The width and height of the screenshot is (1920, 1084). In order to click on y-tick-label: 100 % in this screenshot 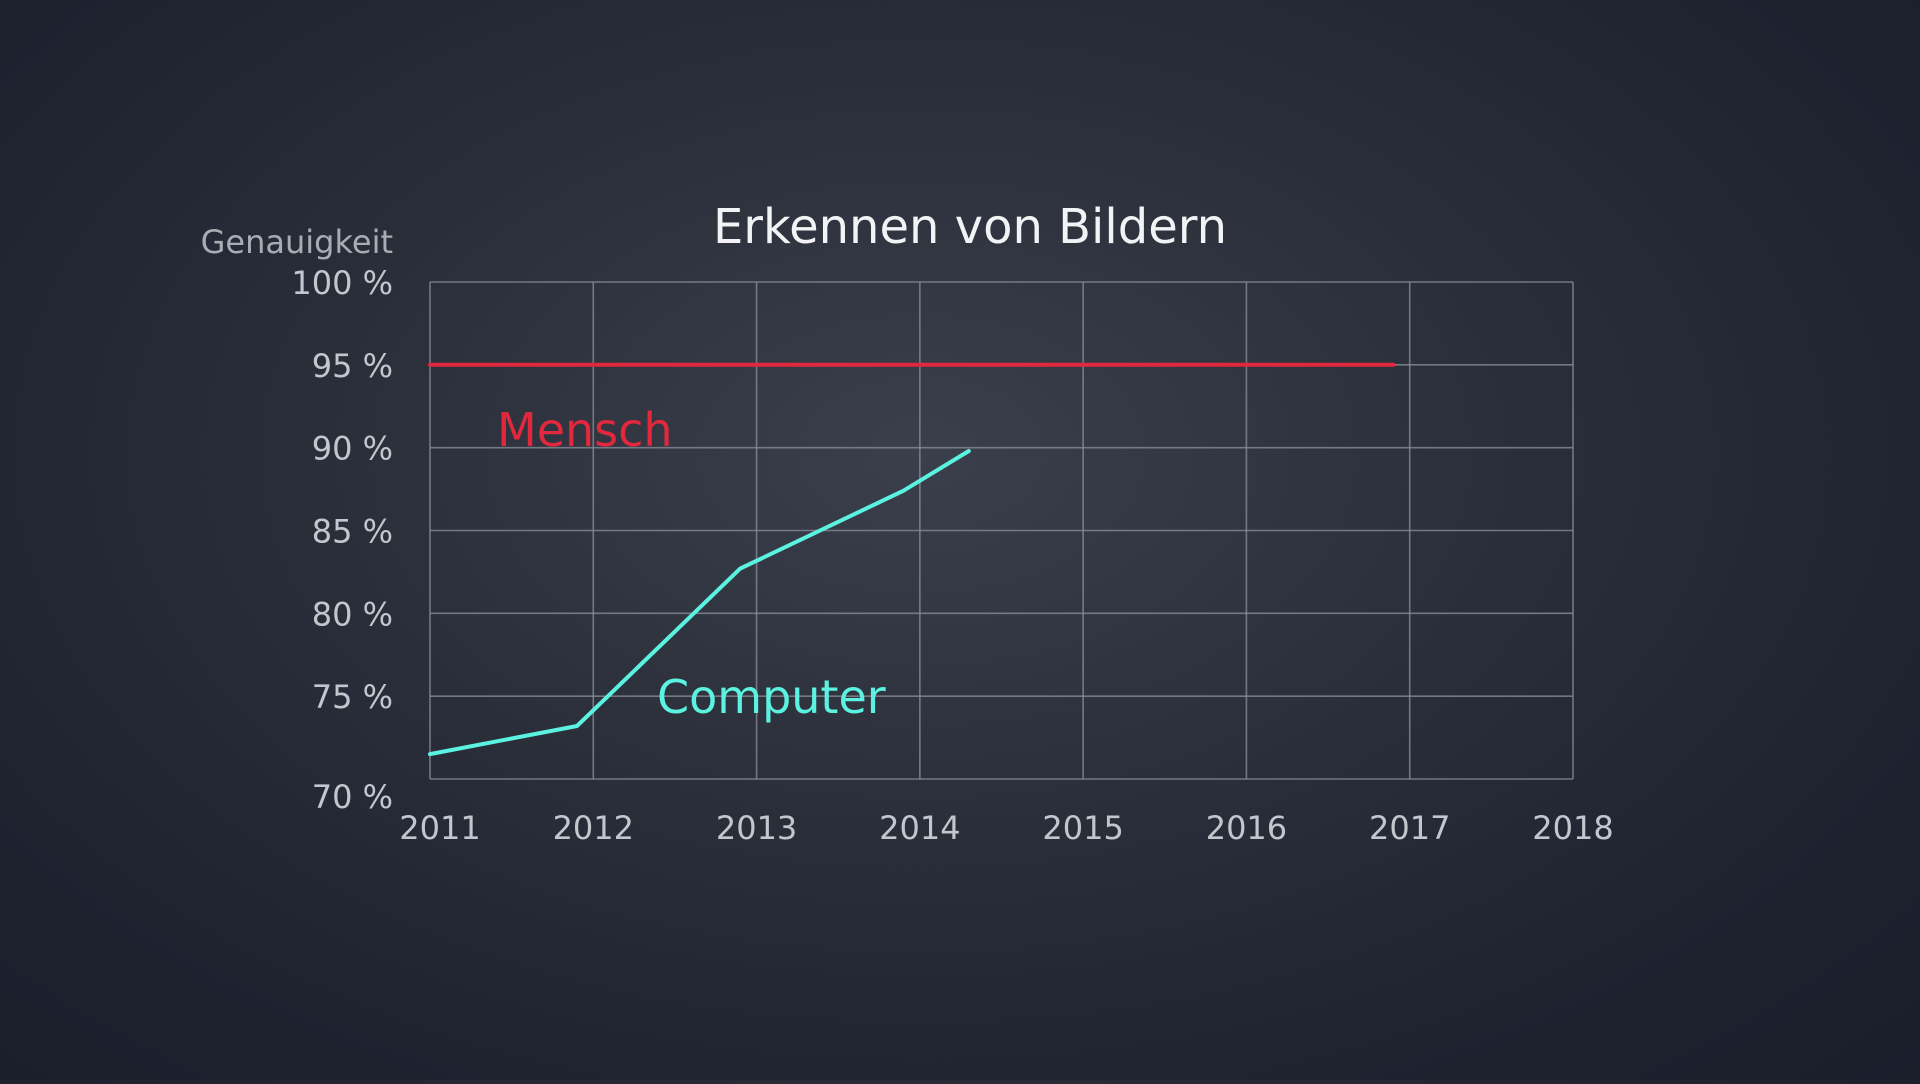, I will do `click(342, 283)`.